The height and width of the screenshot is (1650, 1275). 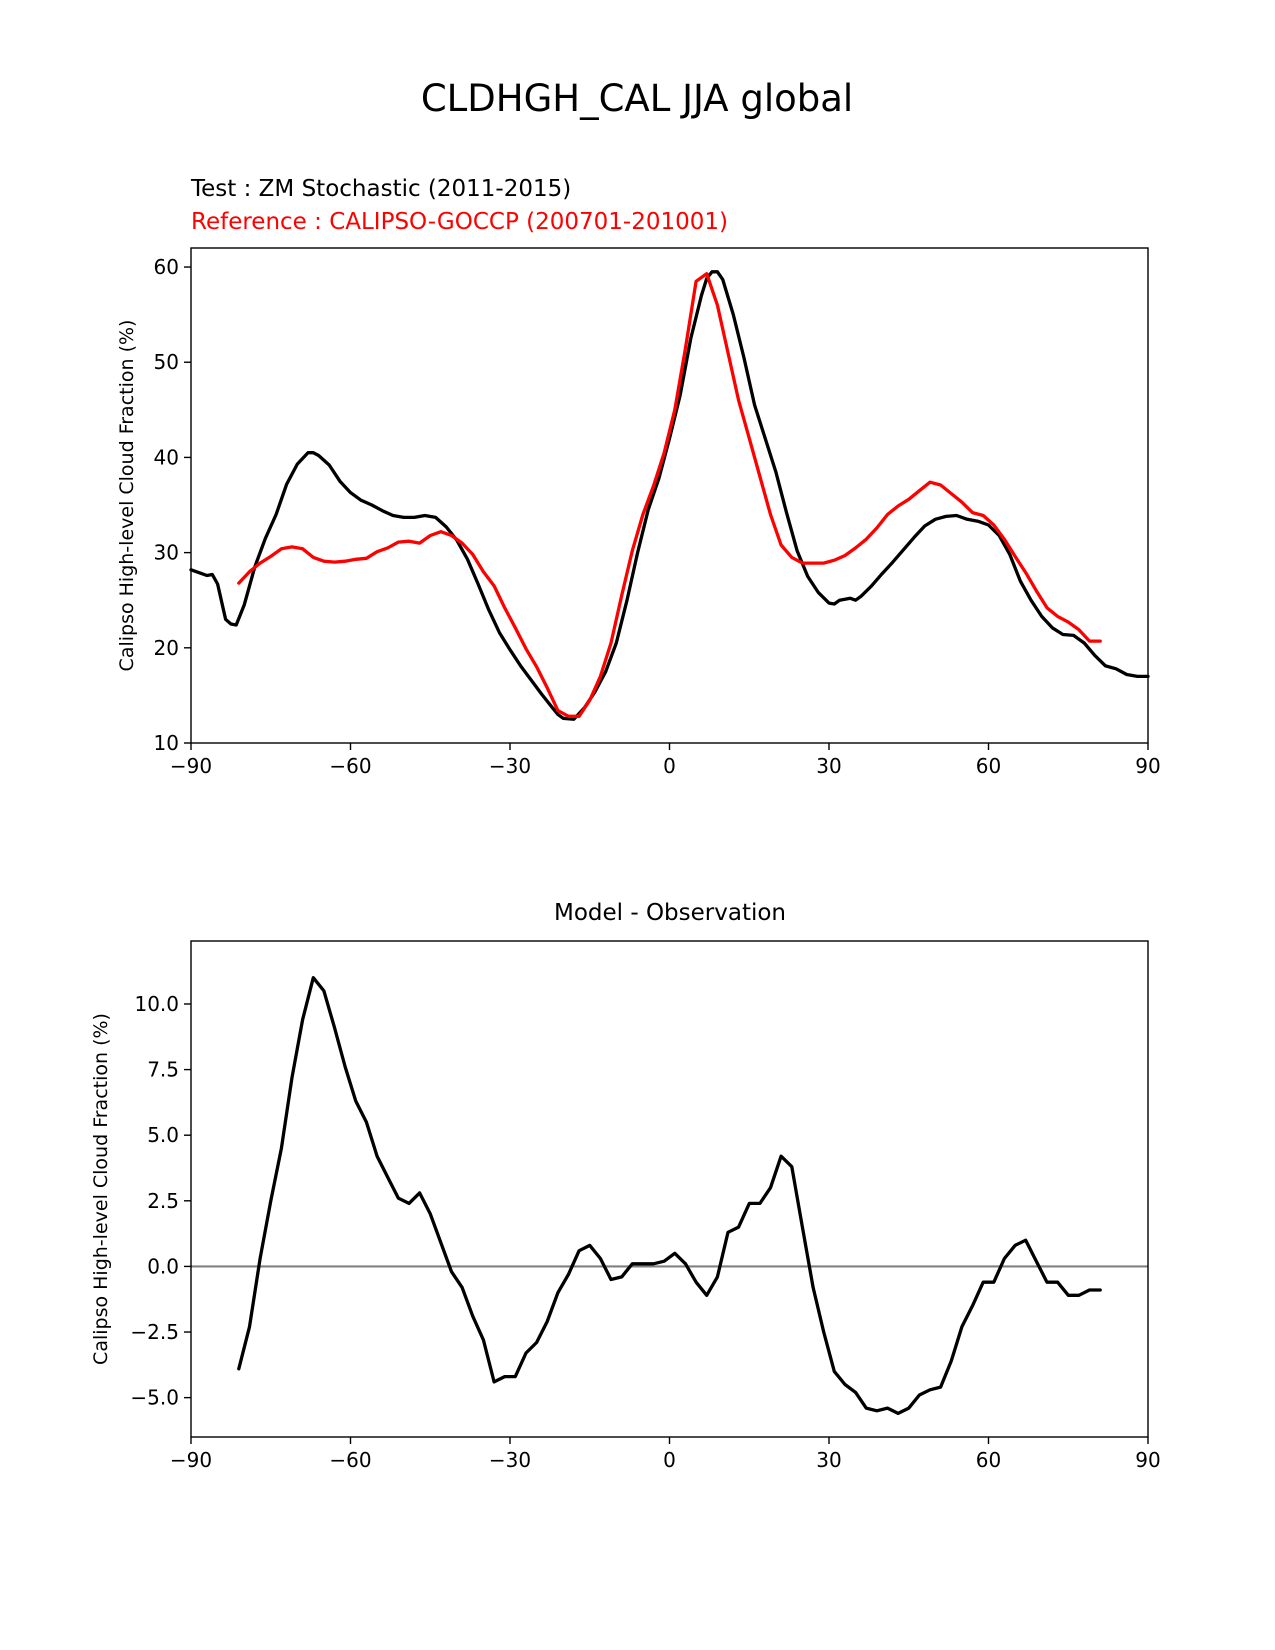 What do you see at coordinates (350, 766) in the screenshot?
I see `top-xtick-label: −60` at bounding box center [350, 766].